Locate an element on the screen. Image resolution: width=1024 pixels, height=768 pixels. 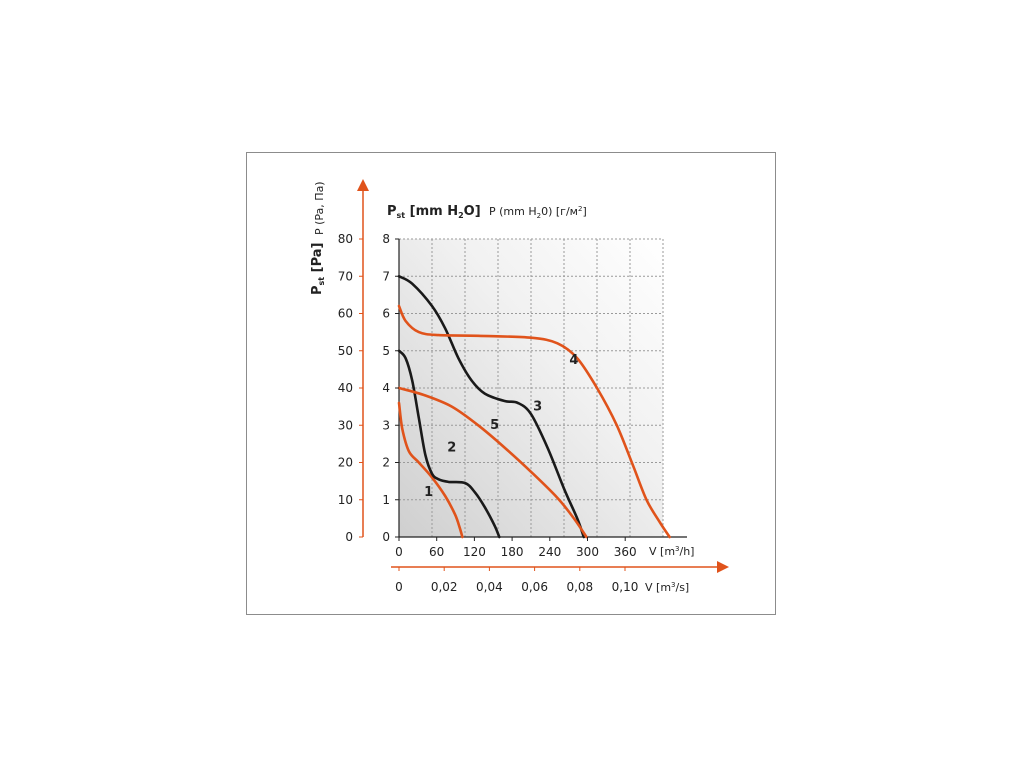
y-pa-tick-label: 0 is located at coordinates (349, 537).